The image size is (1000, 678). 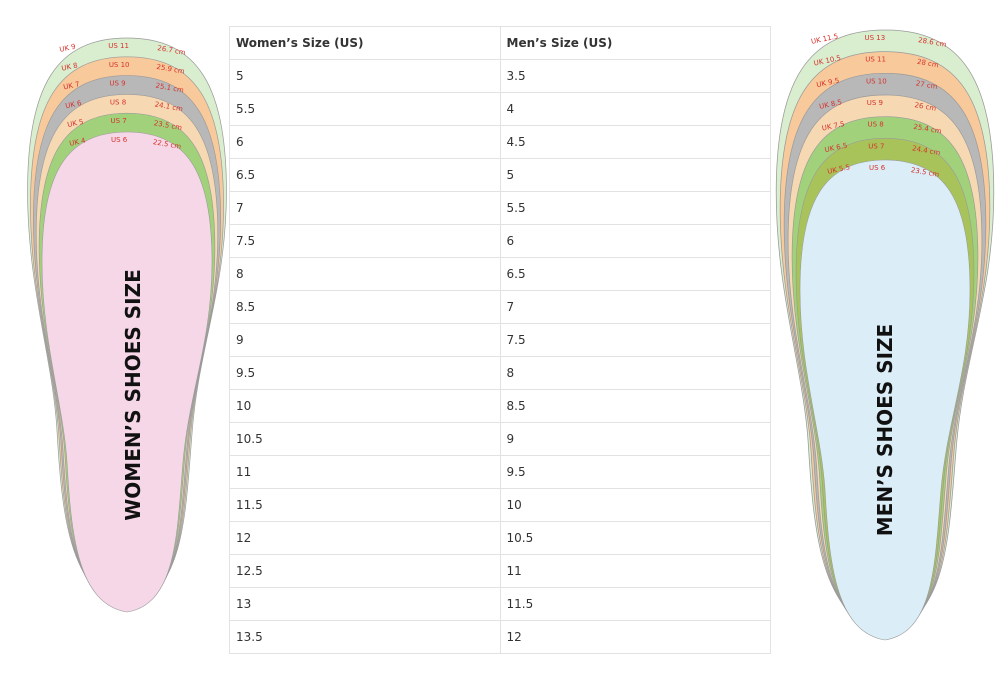 I want to click on table-row: 7 5.5, so click(x=500, y=208).